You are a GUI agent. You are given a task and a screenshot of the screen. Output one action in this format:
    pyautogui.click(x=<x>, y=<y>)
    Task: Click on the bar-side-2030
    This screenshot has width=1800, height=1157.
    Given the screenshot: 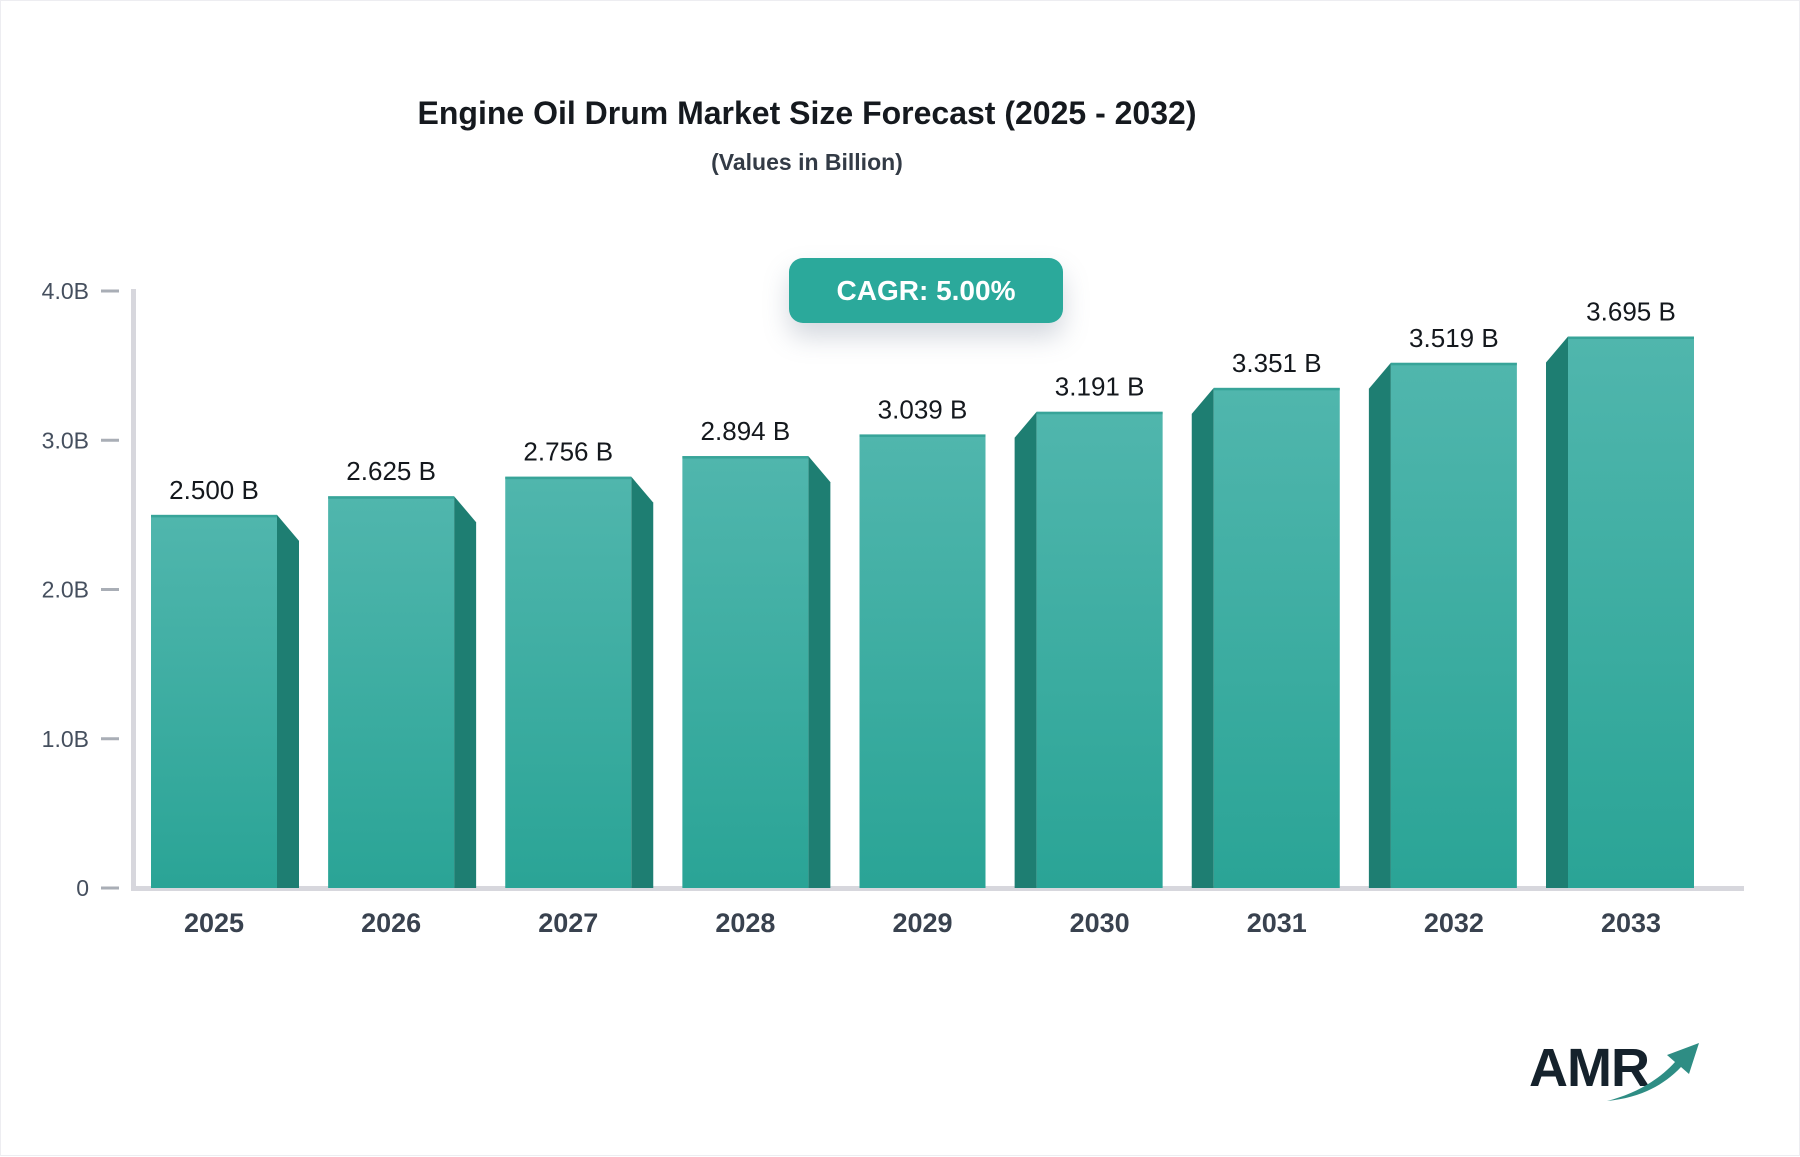 What is the action you would take?
    pyautogui.click(x=1025, y=649)
    